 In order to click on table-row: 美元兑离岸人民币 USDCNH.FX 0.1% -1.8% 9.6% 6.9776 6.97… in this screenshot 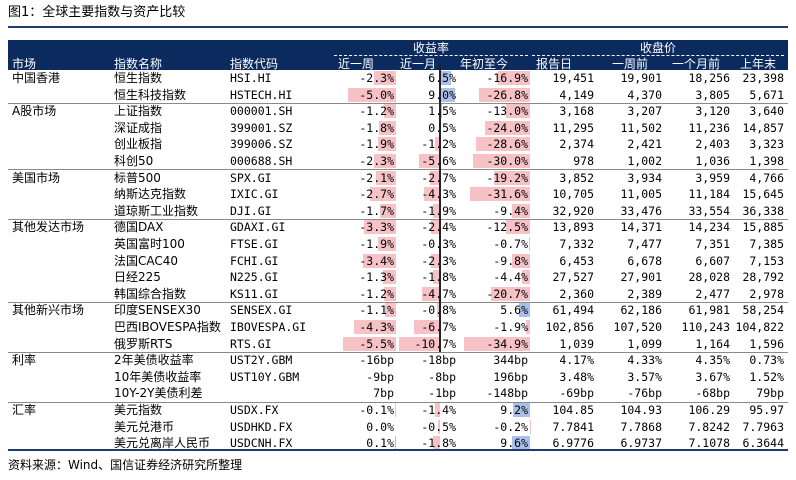, I will do `click(398, 443)`.